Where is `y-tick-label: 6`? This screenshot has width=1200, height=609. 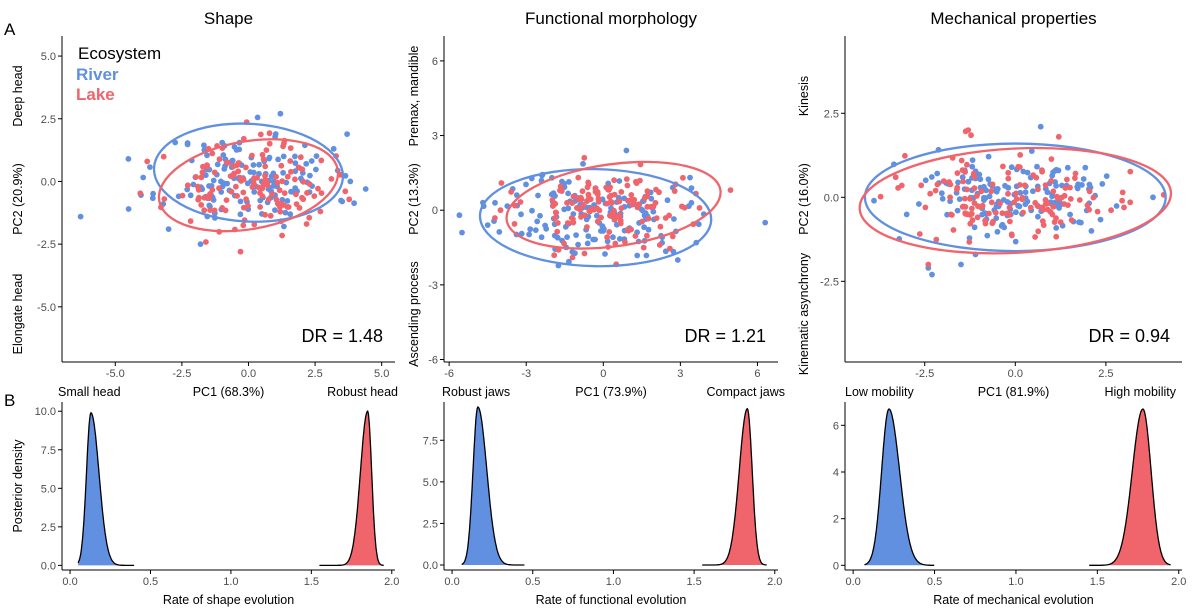
y-tick-label: 6 is located at coordinates (836, 426).